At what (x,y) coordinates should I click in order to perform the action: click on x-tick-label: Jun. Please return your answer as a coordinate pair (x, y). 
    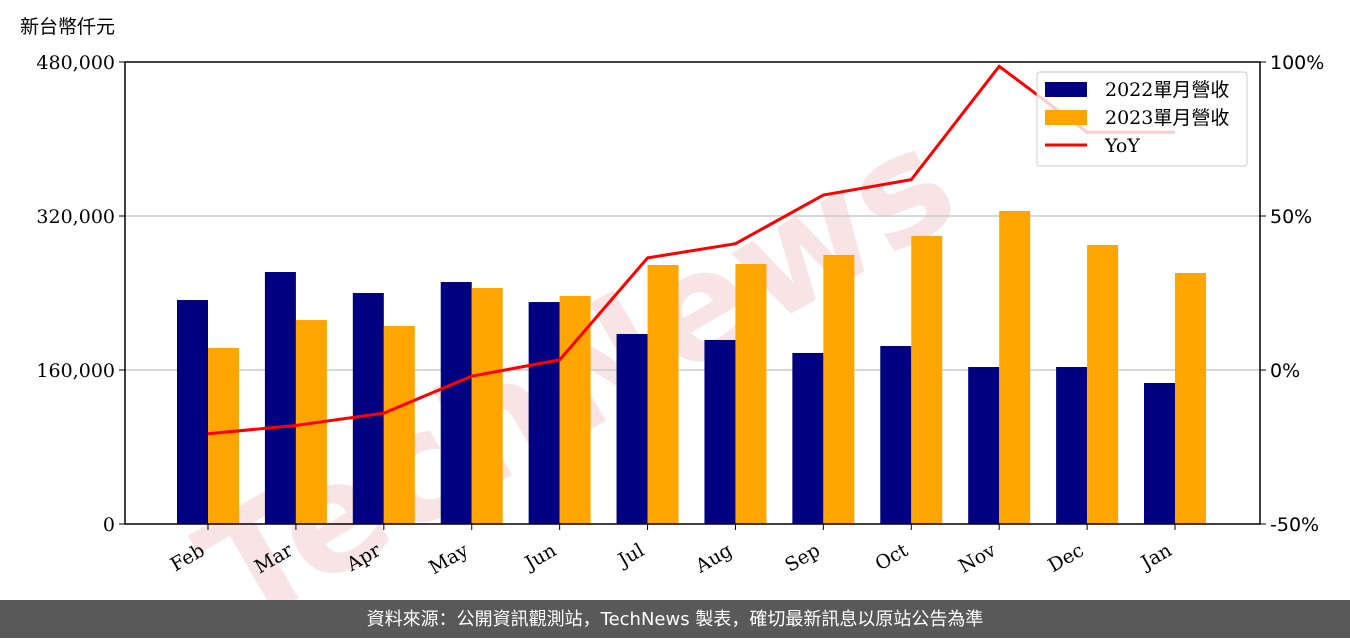
    Looking at the image, I should click on (540, 557).